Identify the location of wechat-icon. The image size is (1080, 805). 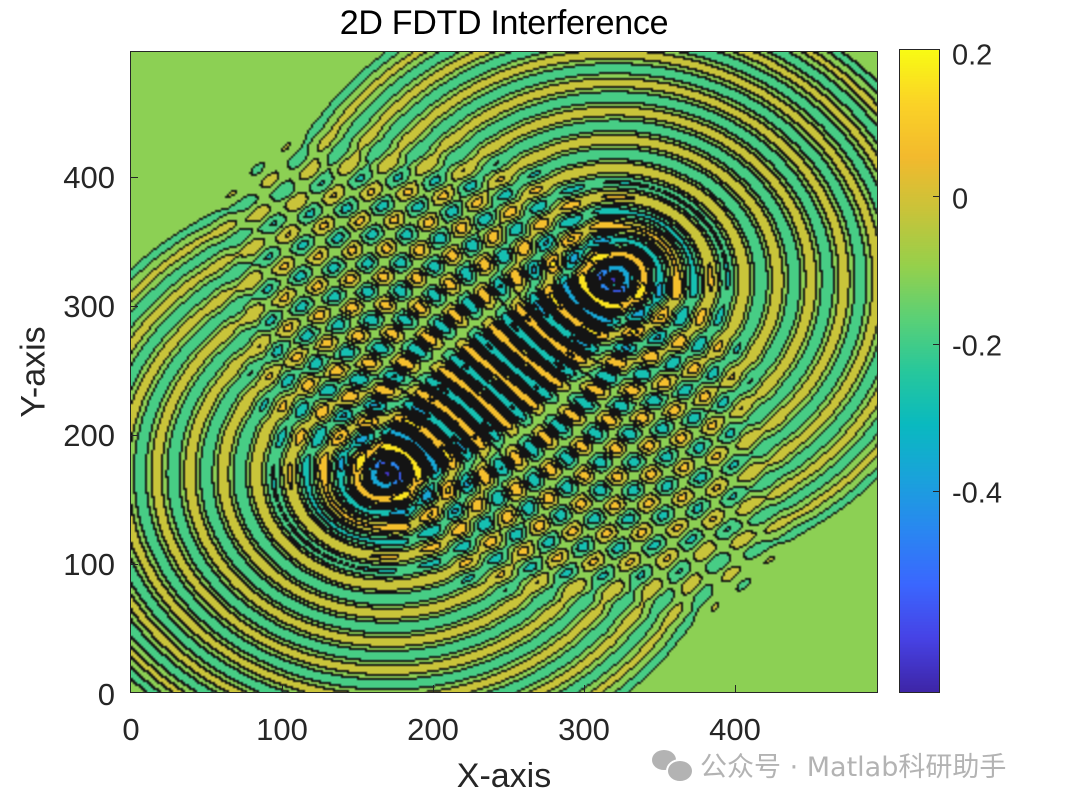
(673, 766).